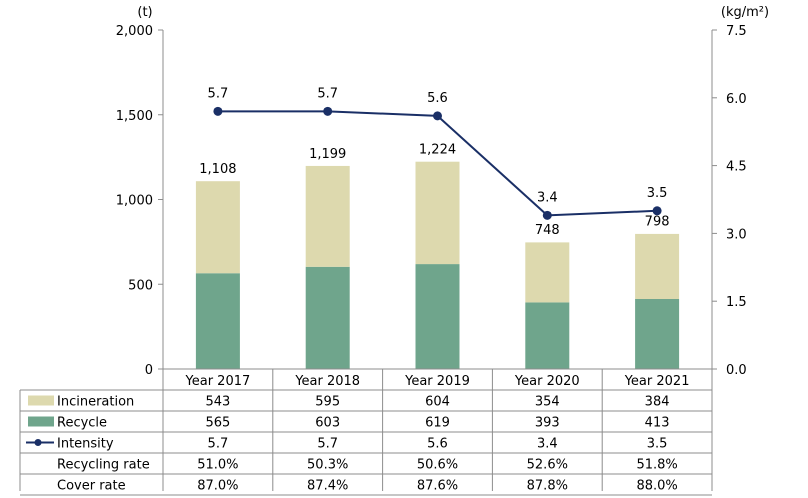  Describe the element at coordinates (95, 402) in the screenshot. I see `table-row-label: Incineration` at that location.